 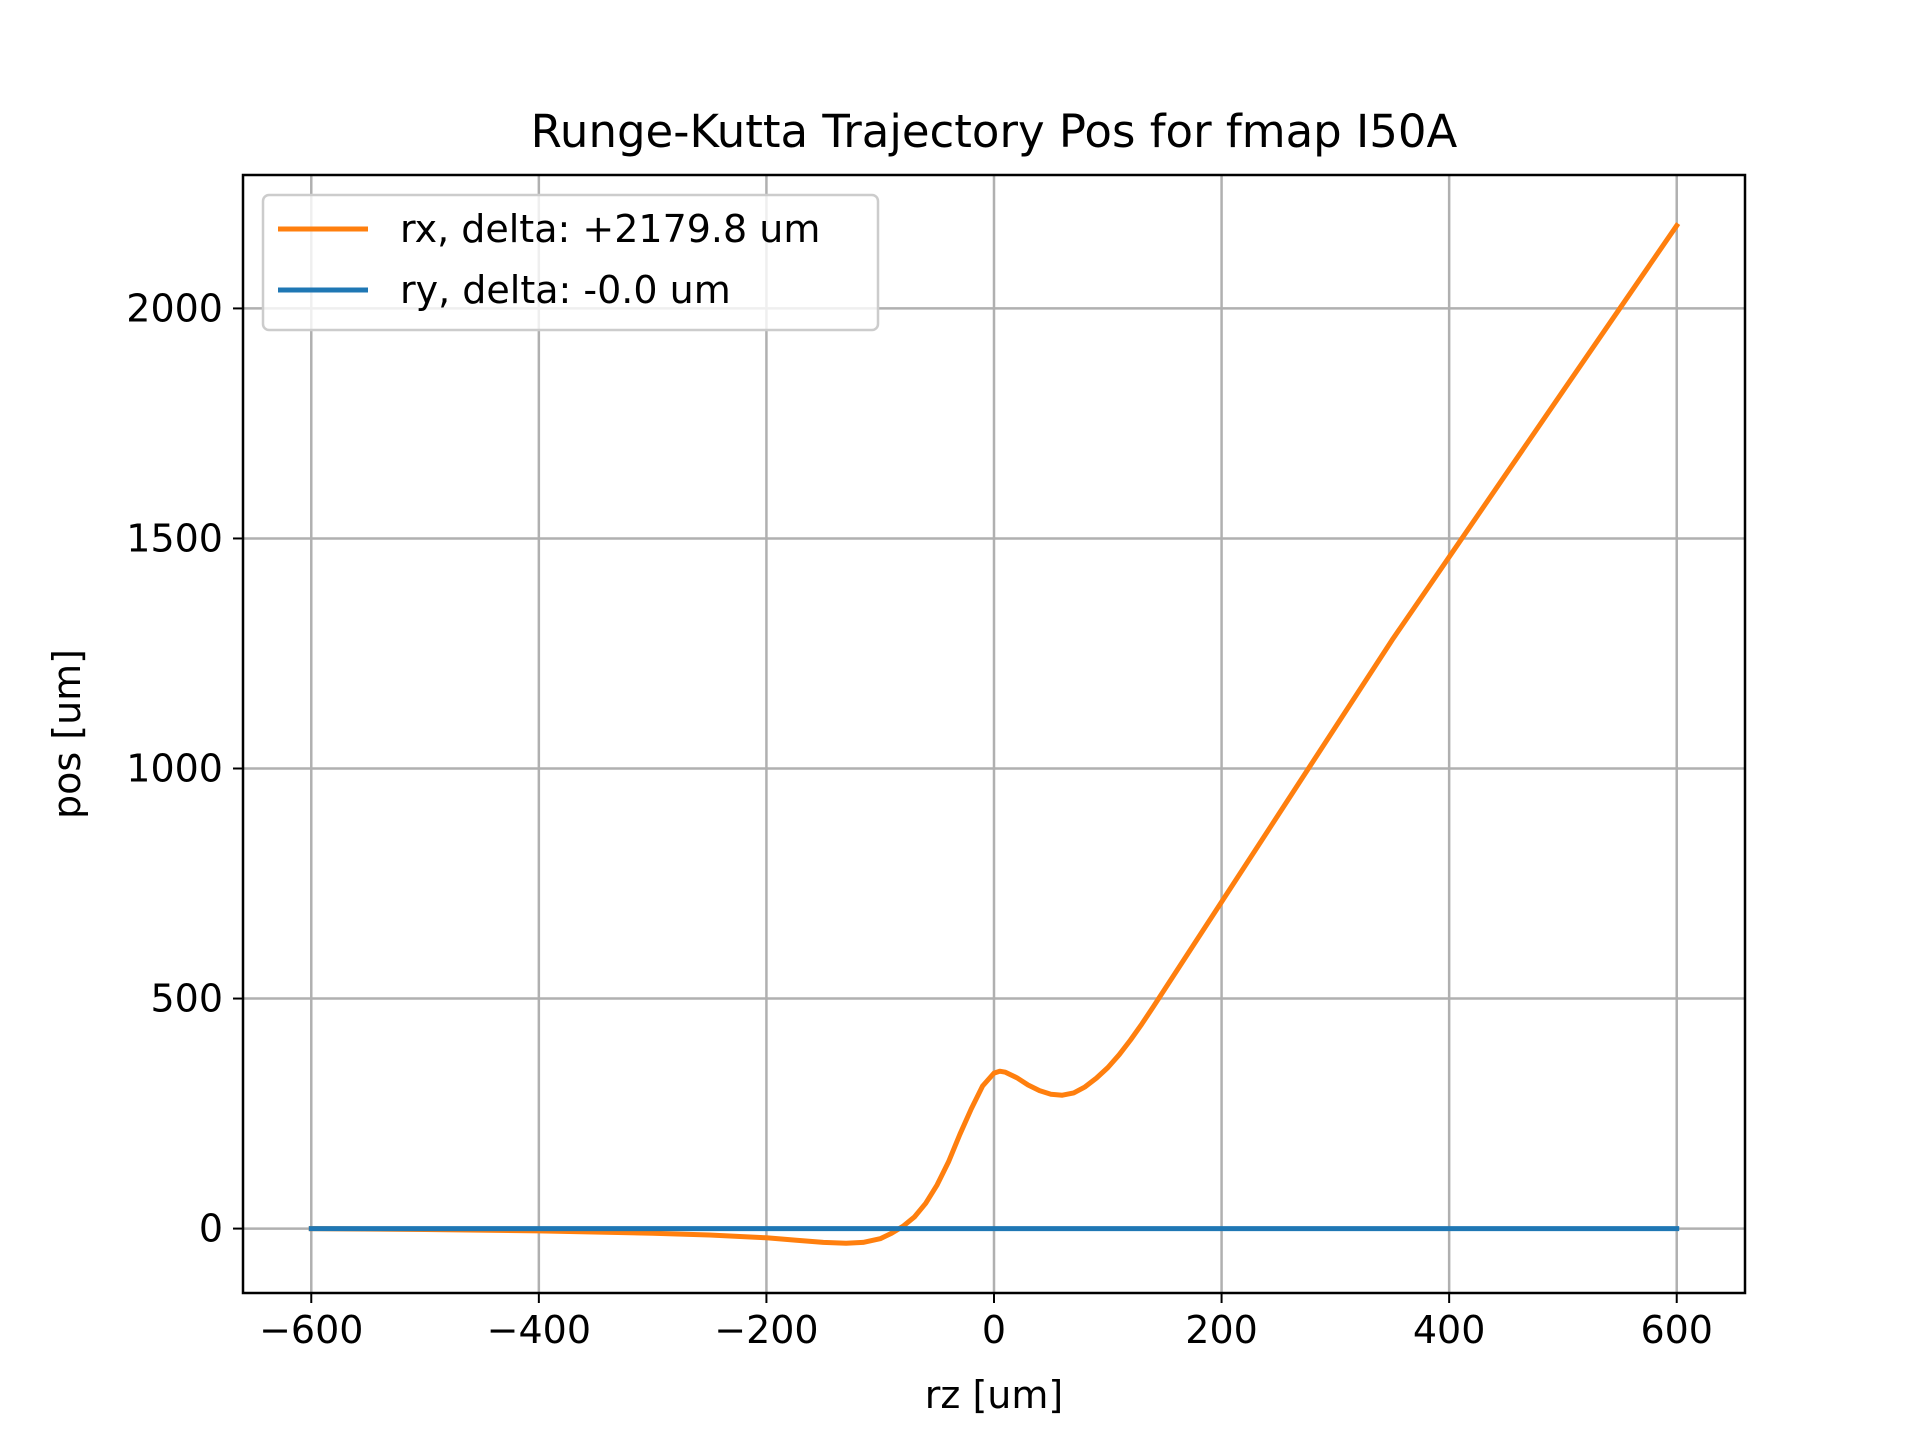 What do you see at coordinates (1676, 1330) in the screenshot?
I see `x-tick-label: 600` at bounding box center [1676, 1330].